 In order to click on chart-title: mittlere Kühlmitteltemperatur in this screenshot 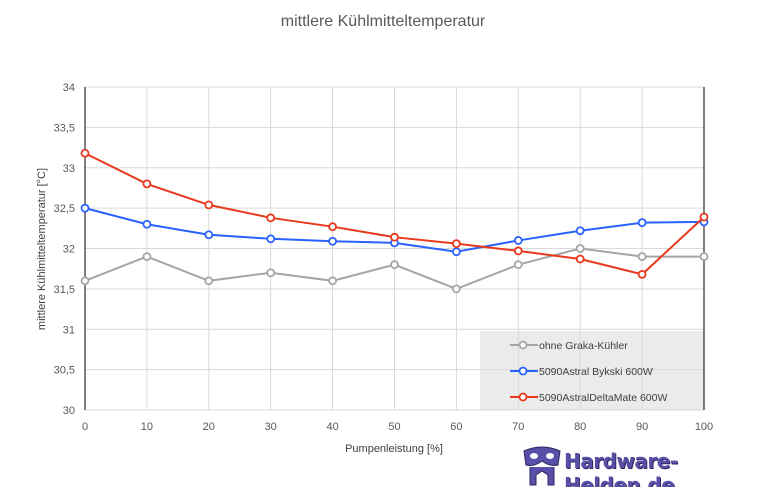, I will do `click(383, 21)`.